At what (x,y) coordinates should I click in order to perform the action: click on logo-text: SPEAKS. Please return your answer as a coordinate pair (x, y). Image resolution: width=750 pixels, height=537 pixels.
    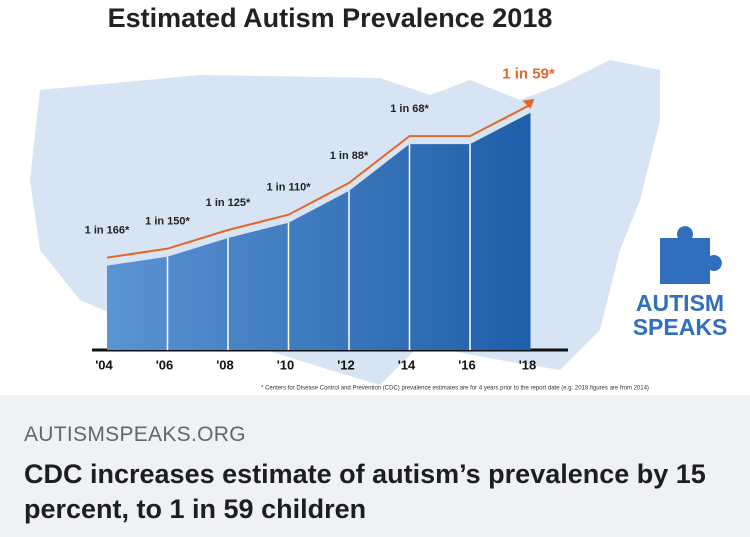
    Looking at the image, I should click on (680, 327).